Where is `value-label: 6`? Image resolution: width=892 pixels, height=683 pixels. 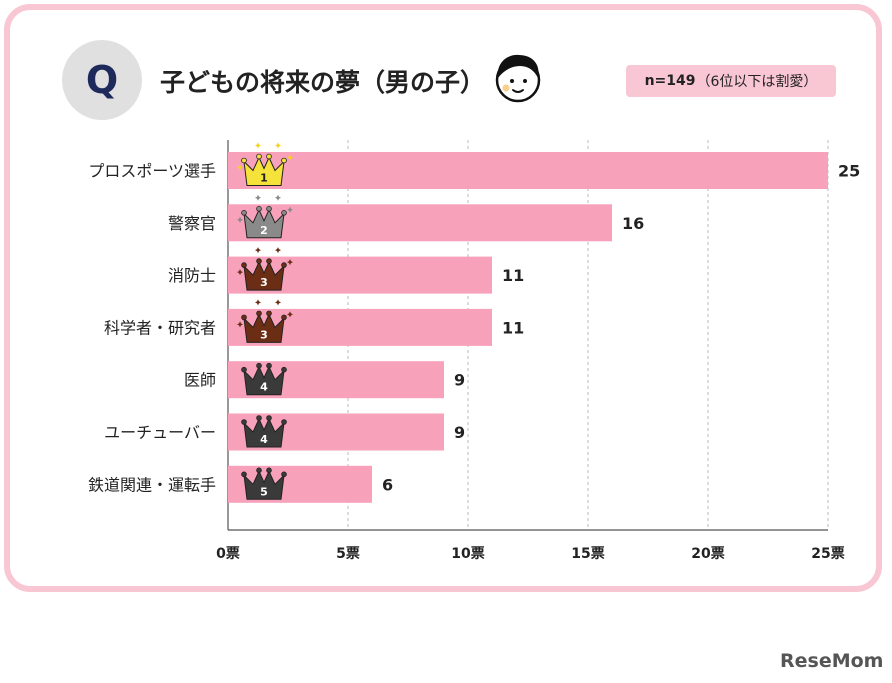 value-label: 6 is located at coordinates (387, 484).